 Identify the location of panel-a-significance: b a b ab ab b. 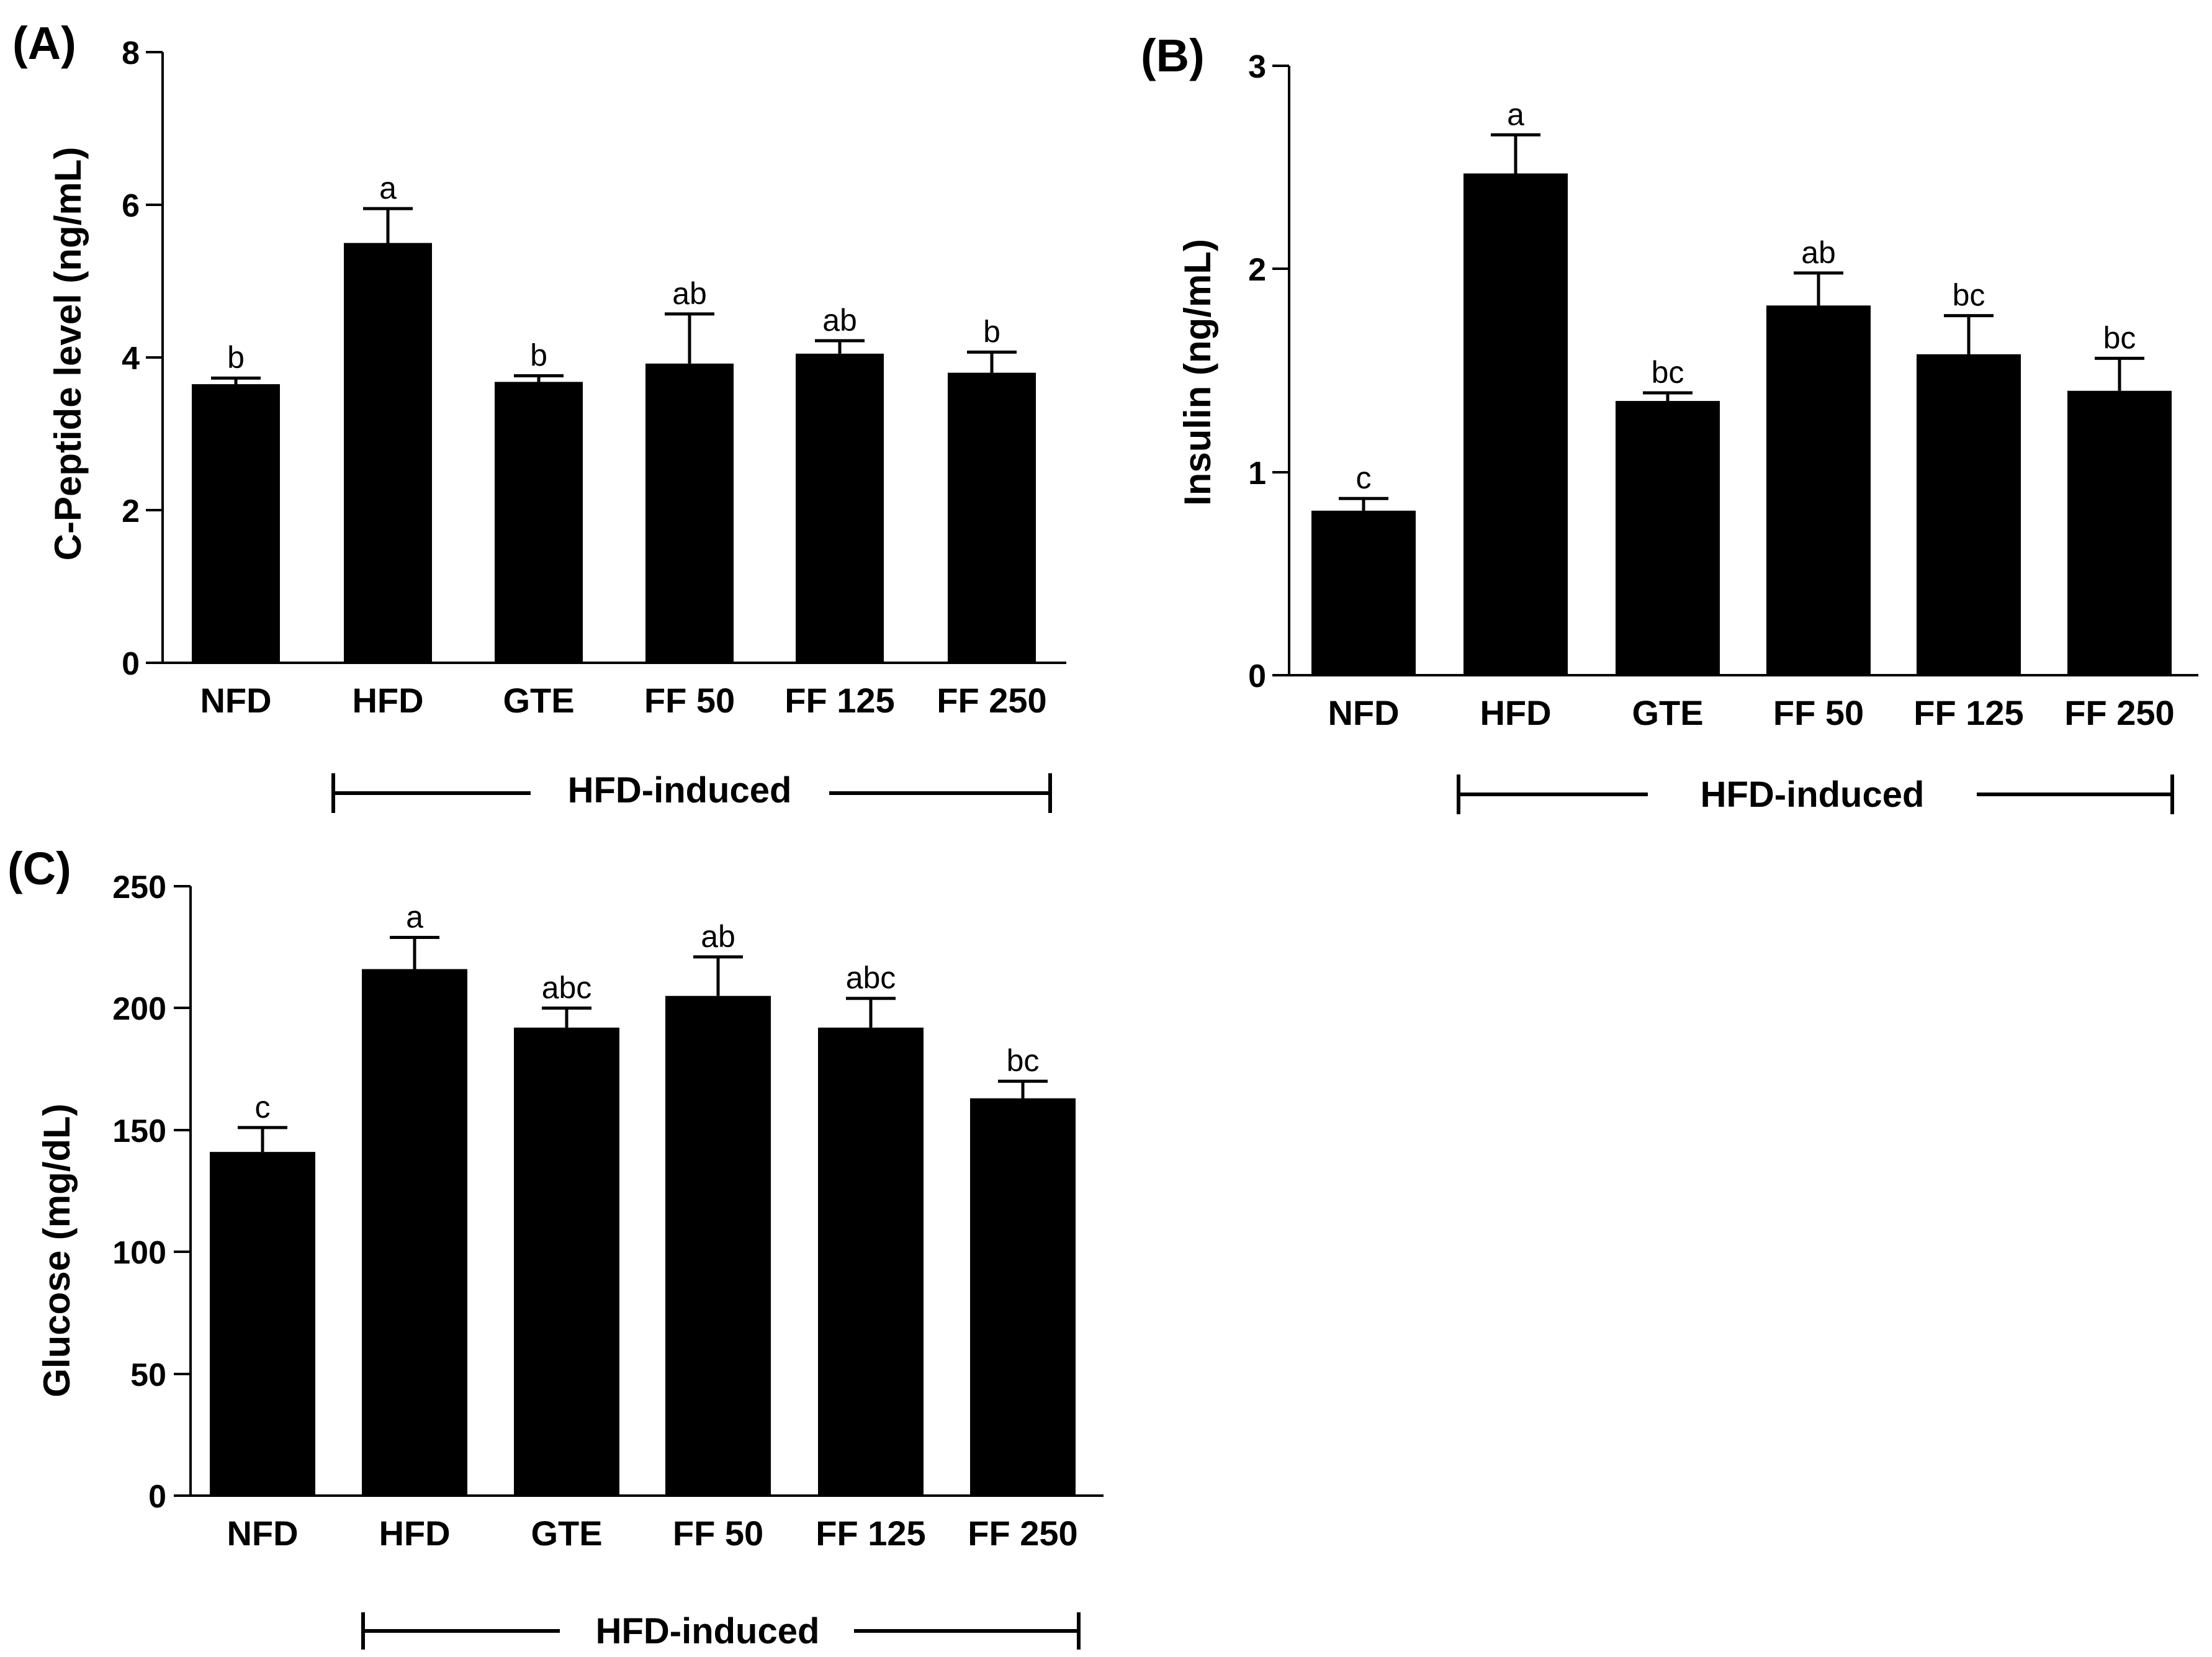
(613, 273).